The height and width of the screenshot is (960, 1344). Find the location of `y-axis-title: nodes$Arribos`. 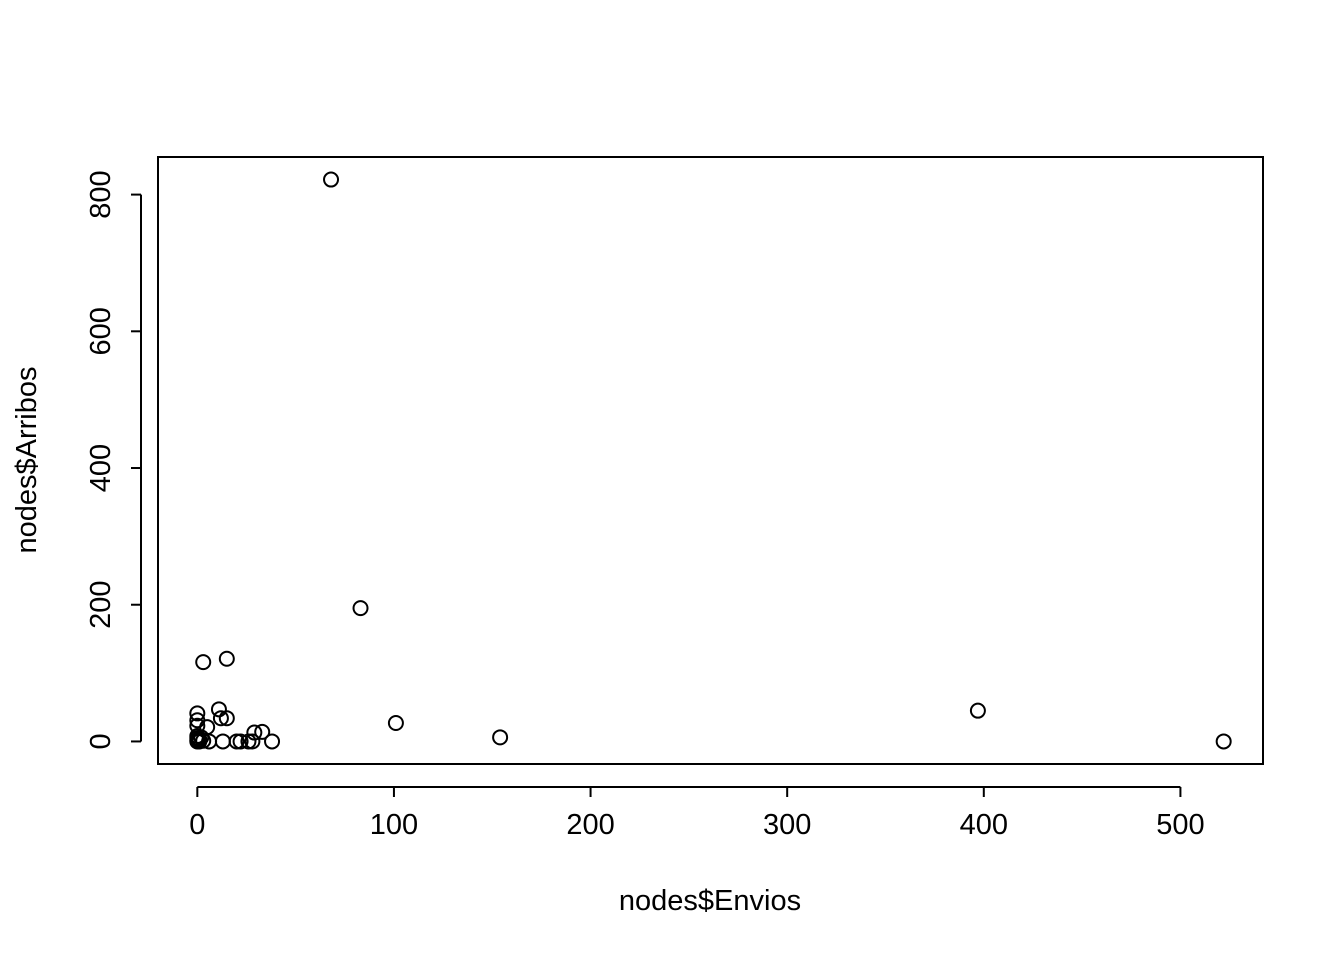

y-axis-title: nodes$Arribos is located at coordinates (27, 460).